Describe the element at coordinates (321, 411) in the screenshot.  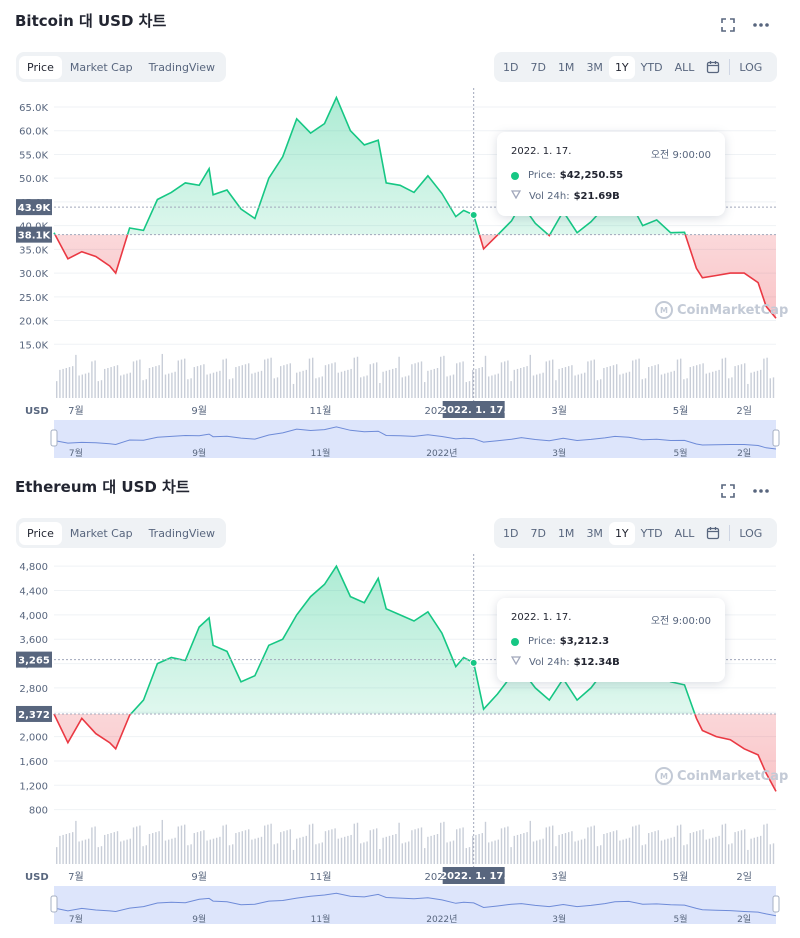
I see `x-tick-label: 11월` at that location.